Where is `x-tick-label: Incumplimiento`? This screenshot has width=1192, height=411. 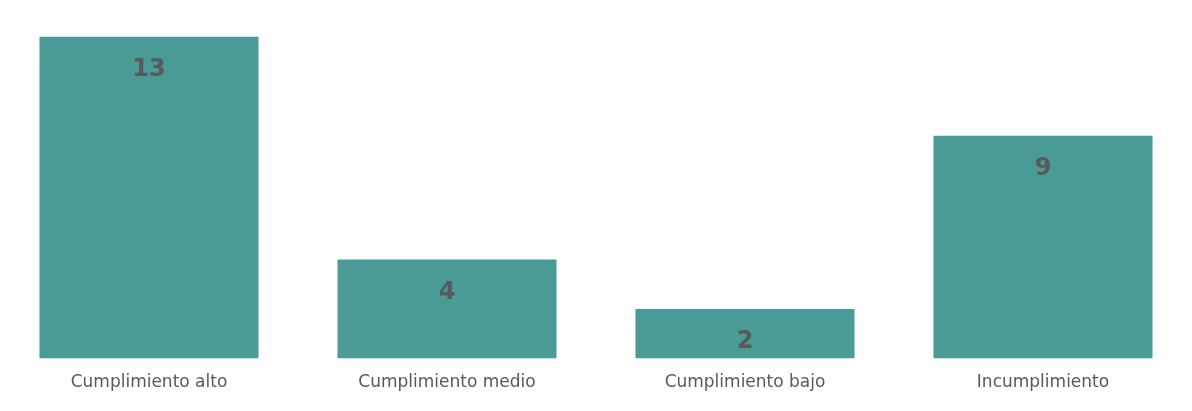 x-tick-label: Incumplimiento is located at coordinates (1043, 381).